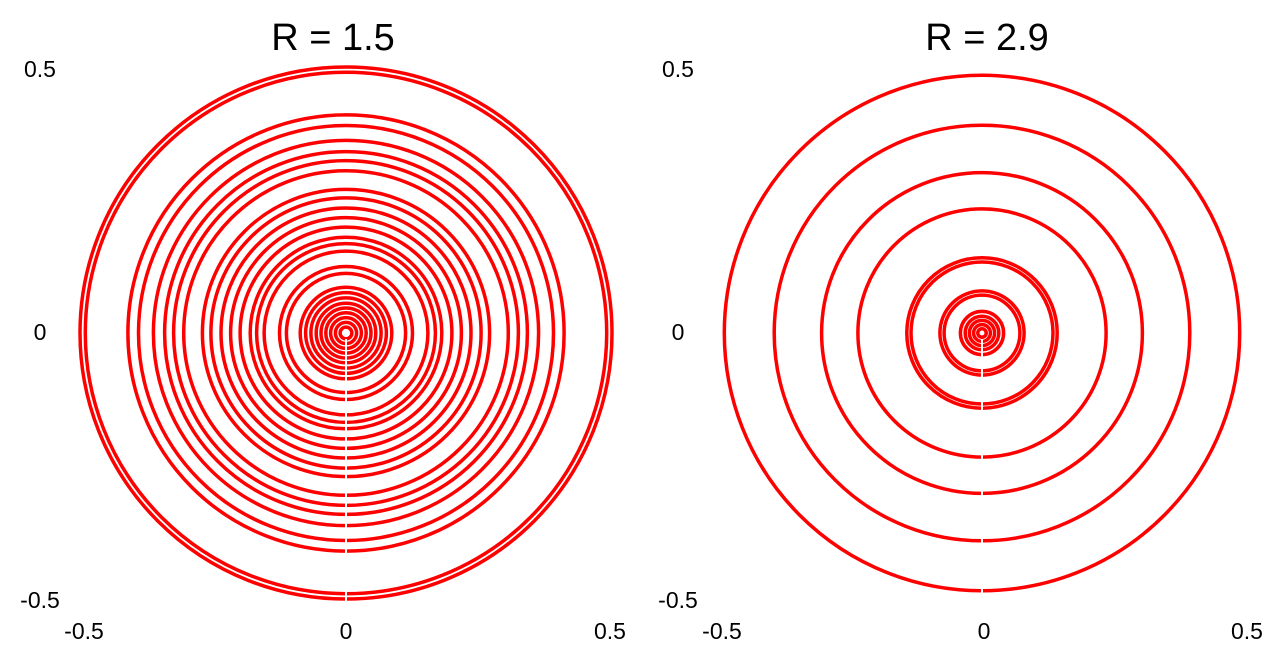 The width and height of the screenshot is (1283, 658). What do you see at coordinates (987, 38) in the screenshot?
I see `chart-title: R = 2.9` at bounding box center [987, 38].